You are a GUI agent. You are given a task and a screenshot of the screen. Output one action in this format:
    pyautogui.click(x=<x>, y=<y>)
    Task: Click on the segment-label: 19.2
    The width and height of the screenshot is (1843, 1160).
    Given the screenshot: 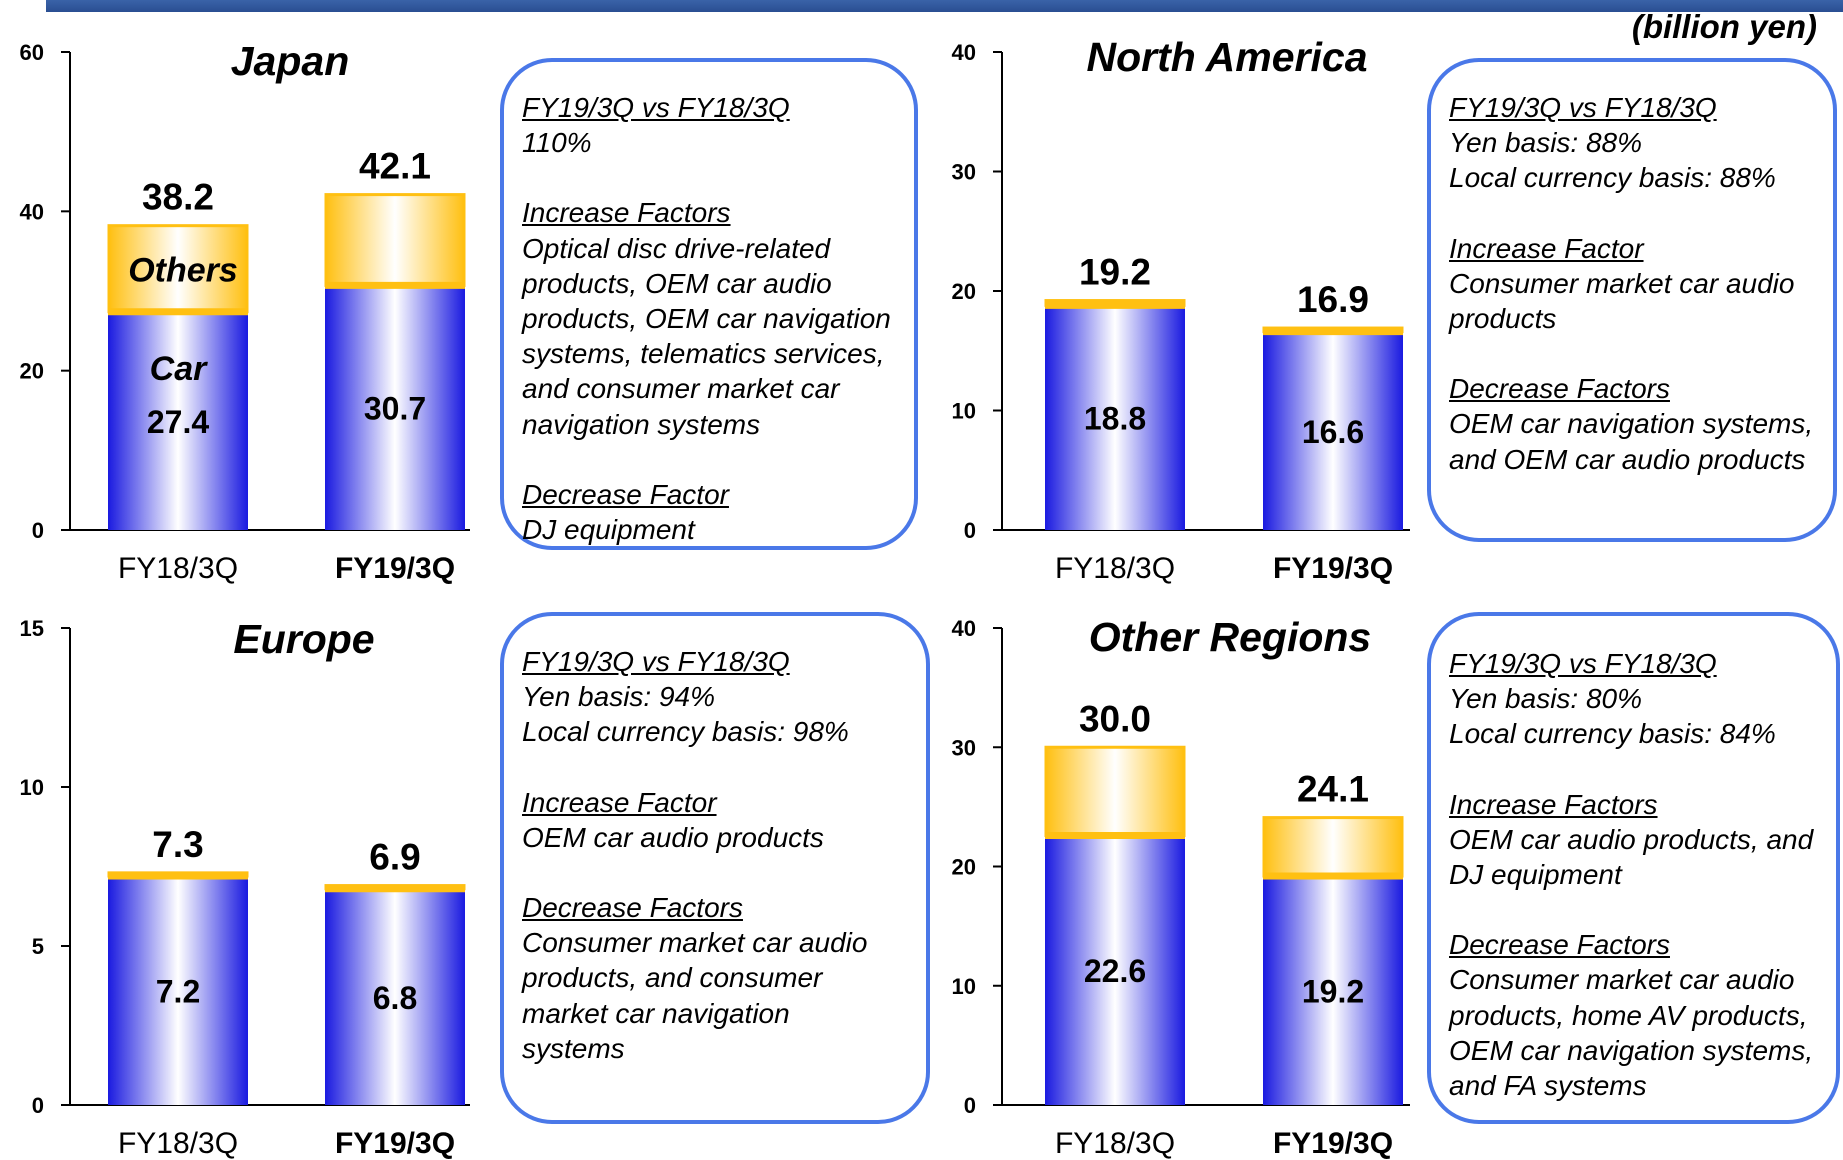 What is the action you would take?
    pyautogui.click(x=1333, y=992)
    